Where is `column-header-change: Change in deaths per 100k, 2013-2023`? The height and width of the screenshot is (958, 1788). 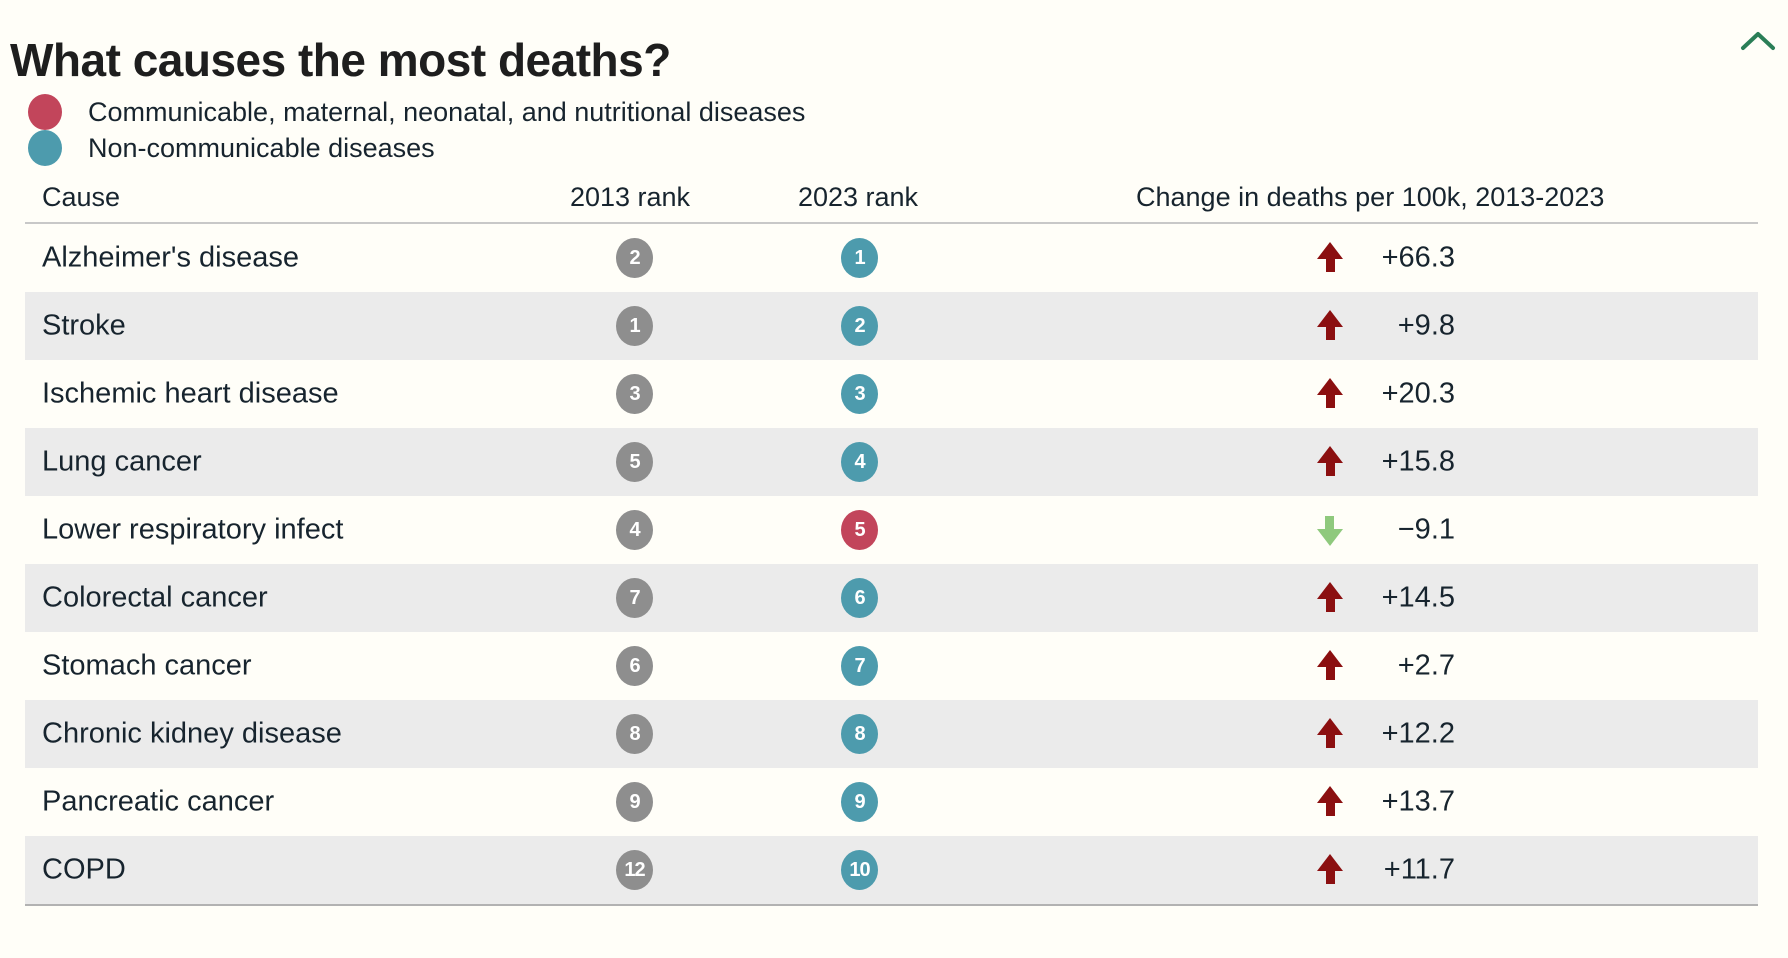
column-header-change: Change in deaths per 100k, 2013-2023 is located at coordinates (1370, 197).